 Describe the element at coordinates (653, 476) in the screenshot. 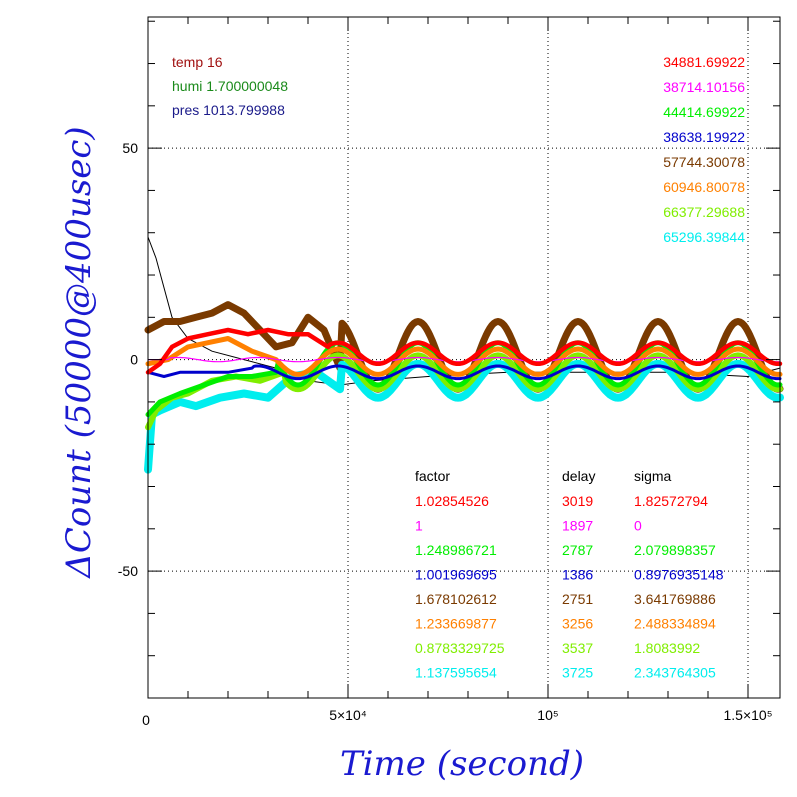

I see `table-header: sigma` at that location.